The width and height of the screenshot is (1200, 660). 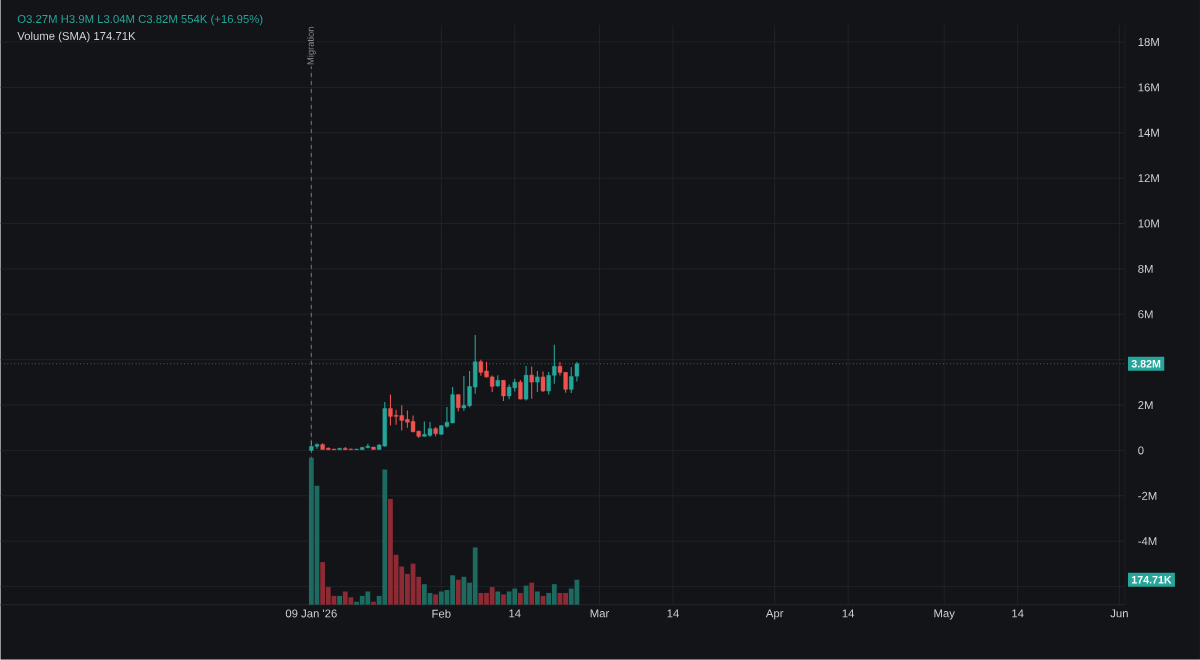 I want to click on ref-line-label: 3.82M, so click(x=1146, y=364).